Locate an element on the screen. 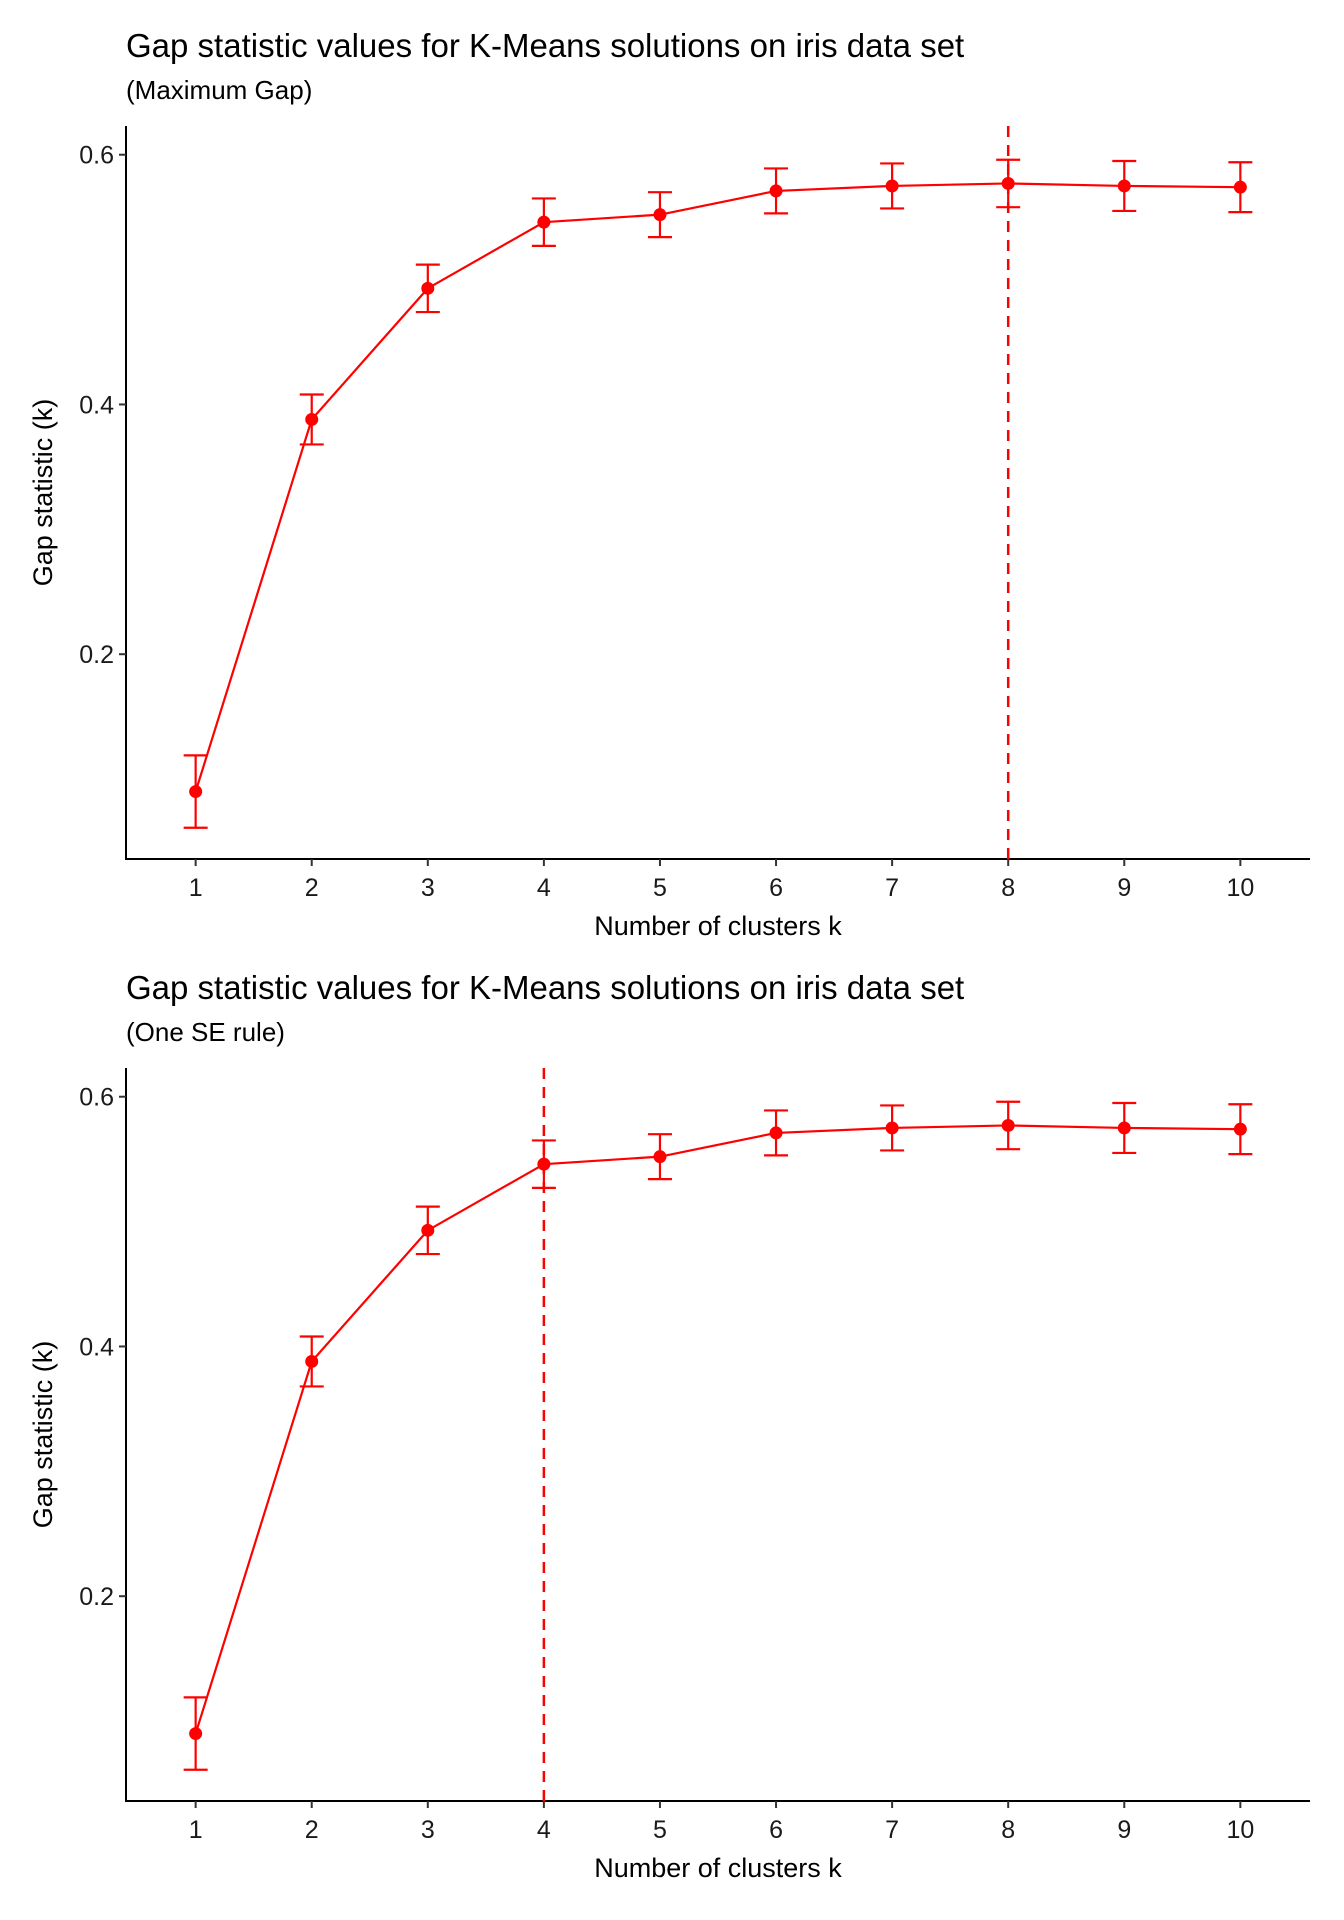 Image resolution: width=1344 pixels, height=1920 pixels. chart-subtitle: (One SE rule) is located at coordinates (205, 1032).